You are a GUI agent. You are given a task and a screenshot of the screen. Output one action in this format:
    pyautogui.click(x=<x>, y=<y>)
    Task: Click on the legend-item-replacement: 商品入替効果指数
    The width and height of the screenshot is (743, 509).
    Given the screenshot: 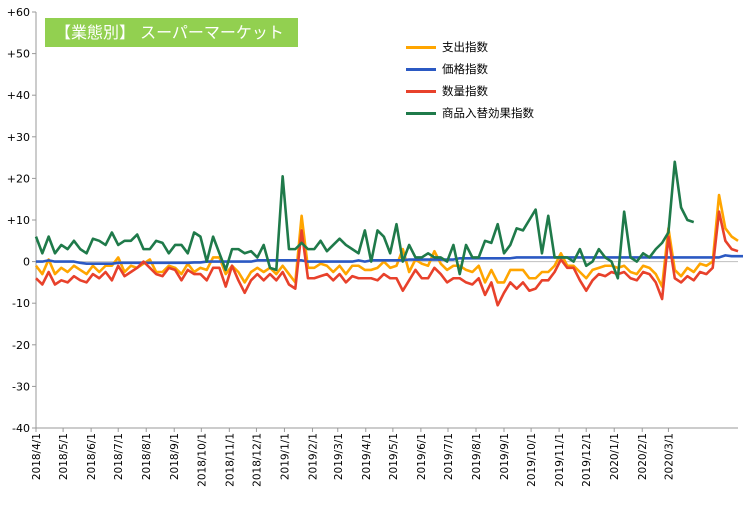 What is the action you would take?
    pyautogui.click(x=470, y=113)
    